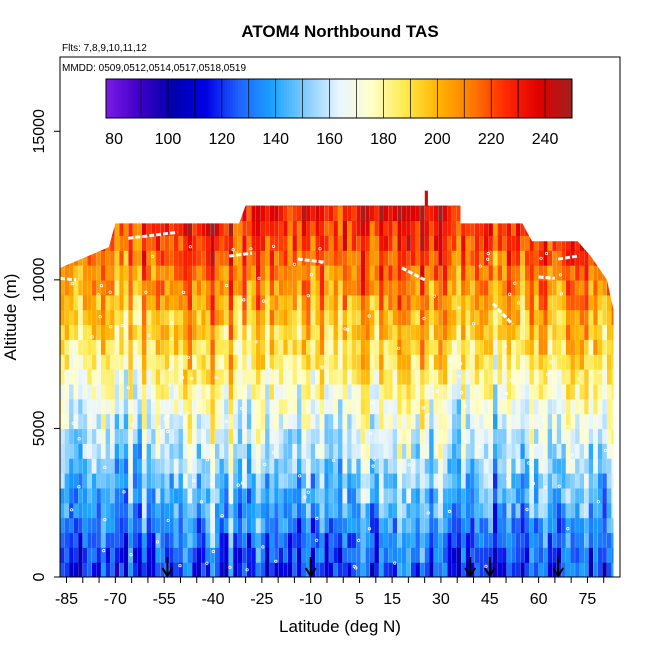 Image resolution: width=650 pixels, height=650 pixels. Describe the element at coordinates (212, 599) in the screenshot. I see `x-tick-label: -40` at that location.